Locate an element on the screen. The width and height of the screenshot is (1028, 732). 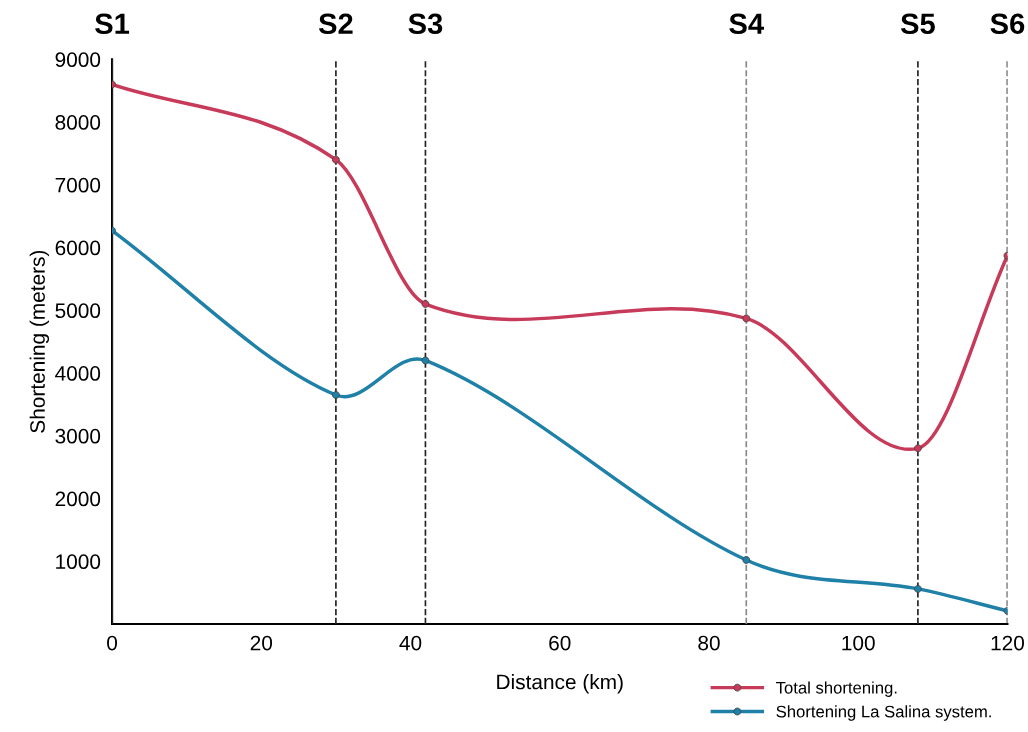
ref-line-label: S5 is located at coordinates (917, 24).